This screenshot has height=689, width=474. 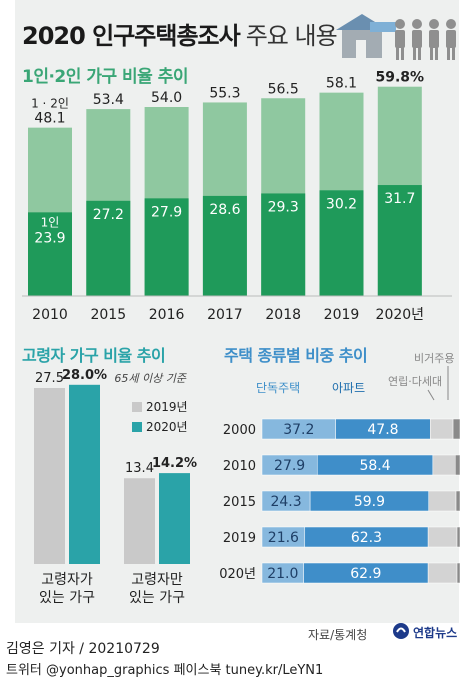 What do you see at coordinates (83, 649) in the screenshot?
I see `byline: 김영은 기자 / 20210729` at bounding box center [83, 649].